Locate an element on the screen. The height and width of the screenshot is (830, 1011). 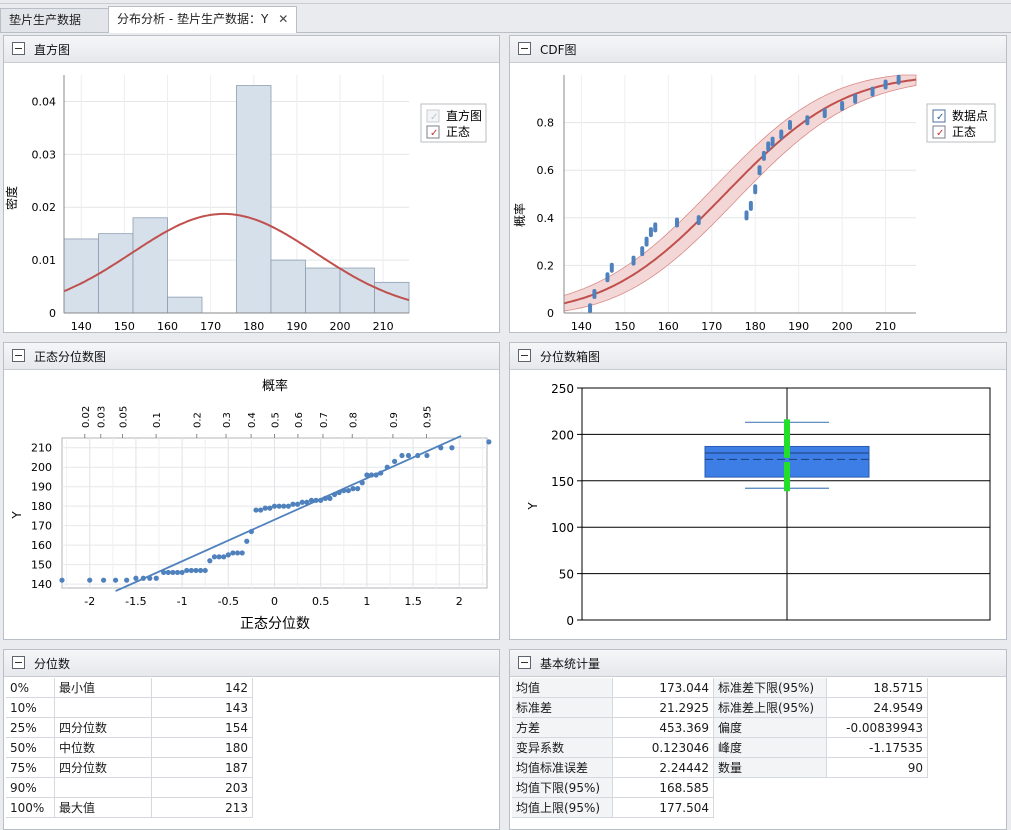
nq-prob-tick-label: 0.3 is located at coordinates (227, 420).